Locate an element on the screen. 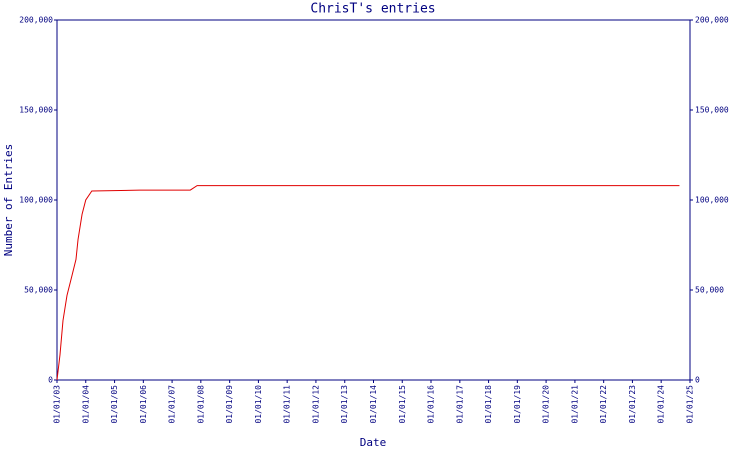 The width and height of the screenshot is (750, 450). x-tick-label: 01/01/05 is located at coordinates (114, 404).